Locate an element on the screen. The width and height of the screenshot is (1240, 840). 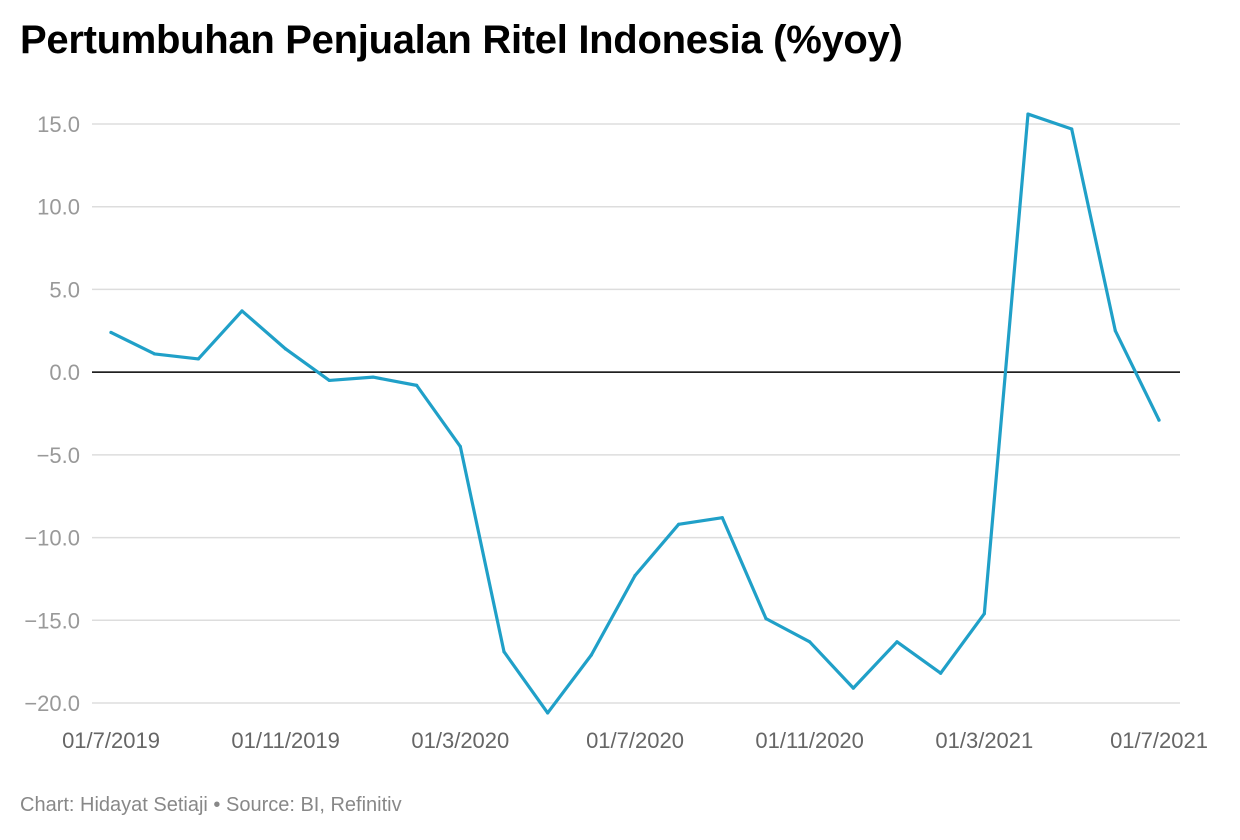
x-tick-label: 01/11/2020 is located at coordinates (809, 740).